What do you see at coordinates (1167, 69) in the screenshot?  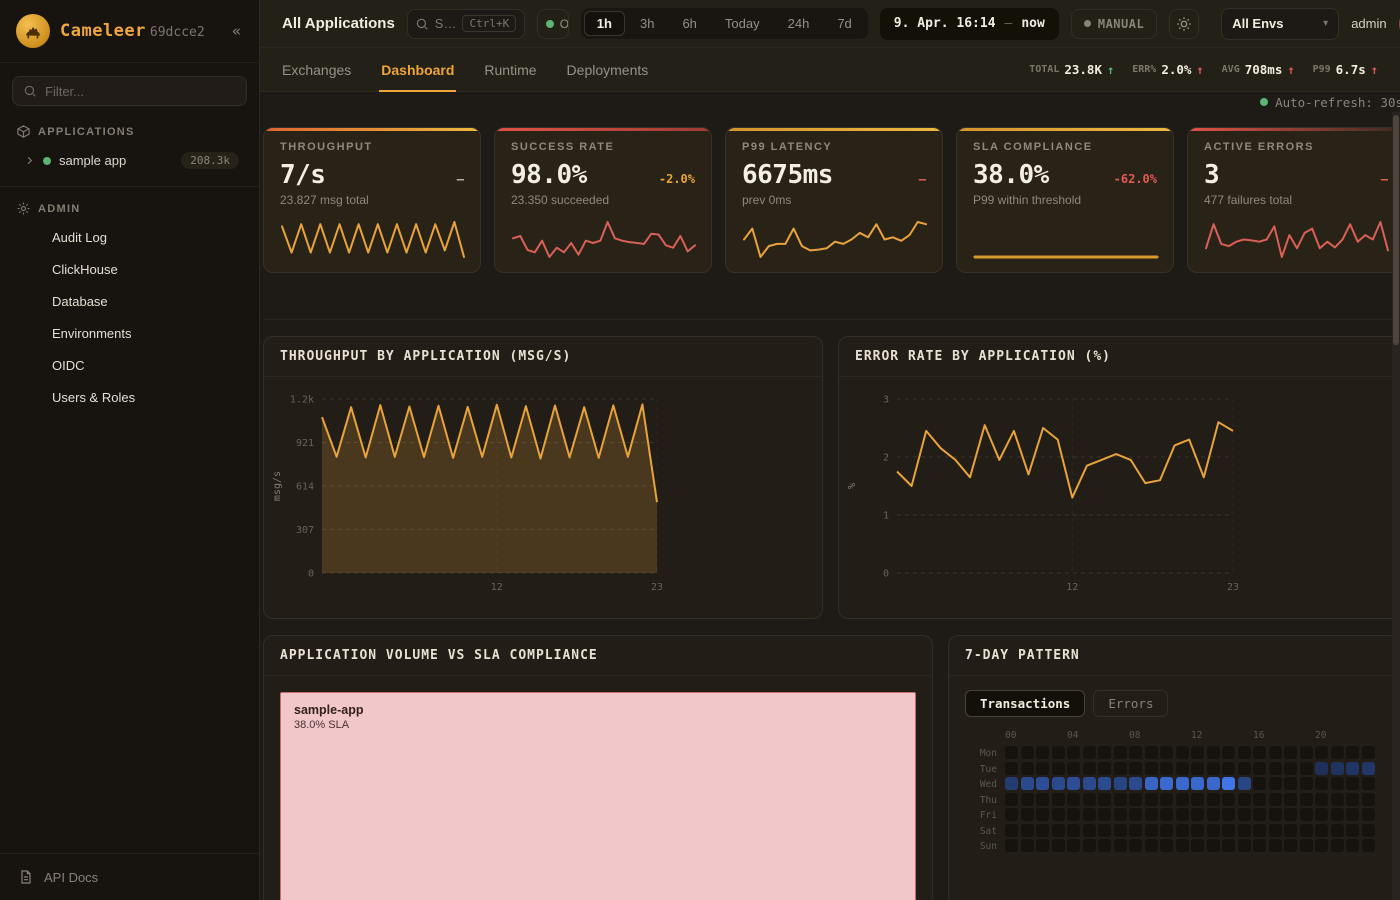 I see `stat-err: ERR% 2.0% ↑` at bounding box center [1167, 69].